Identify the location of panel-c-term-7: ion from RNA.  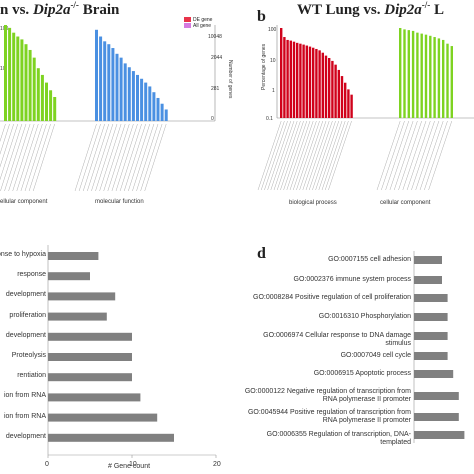
(24, 396).